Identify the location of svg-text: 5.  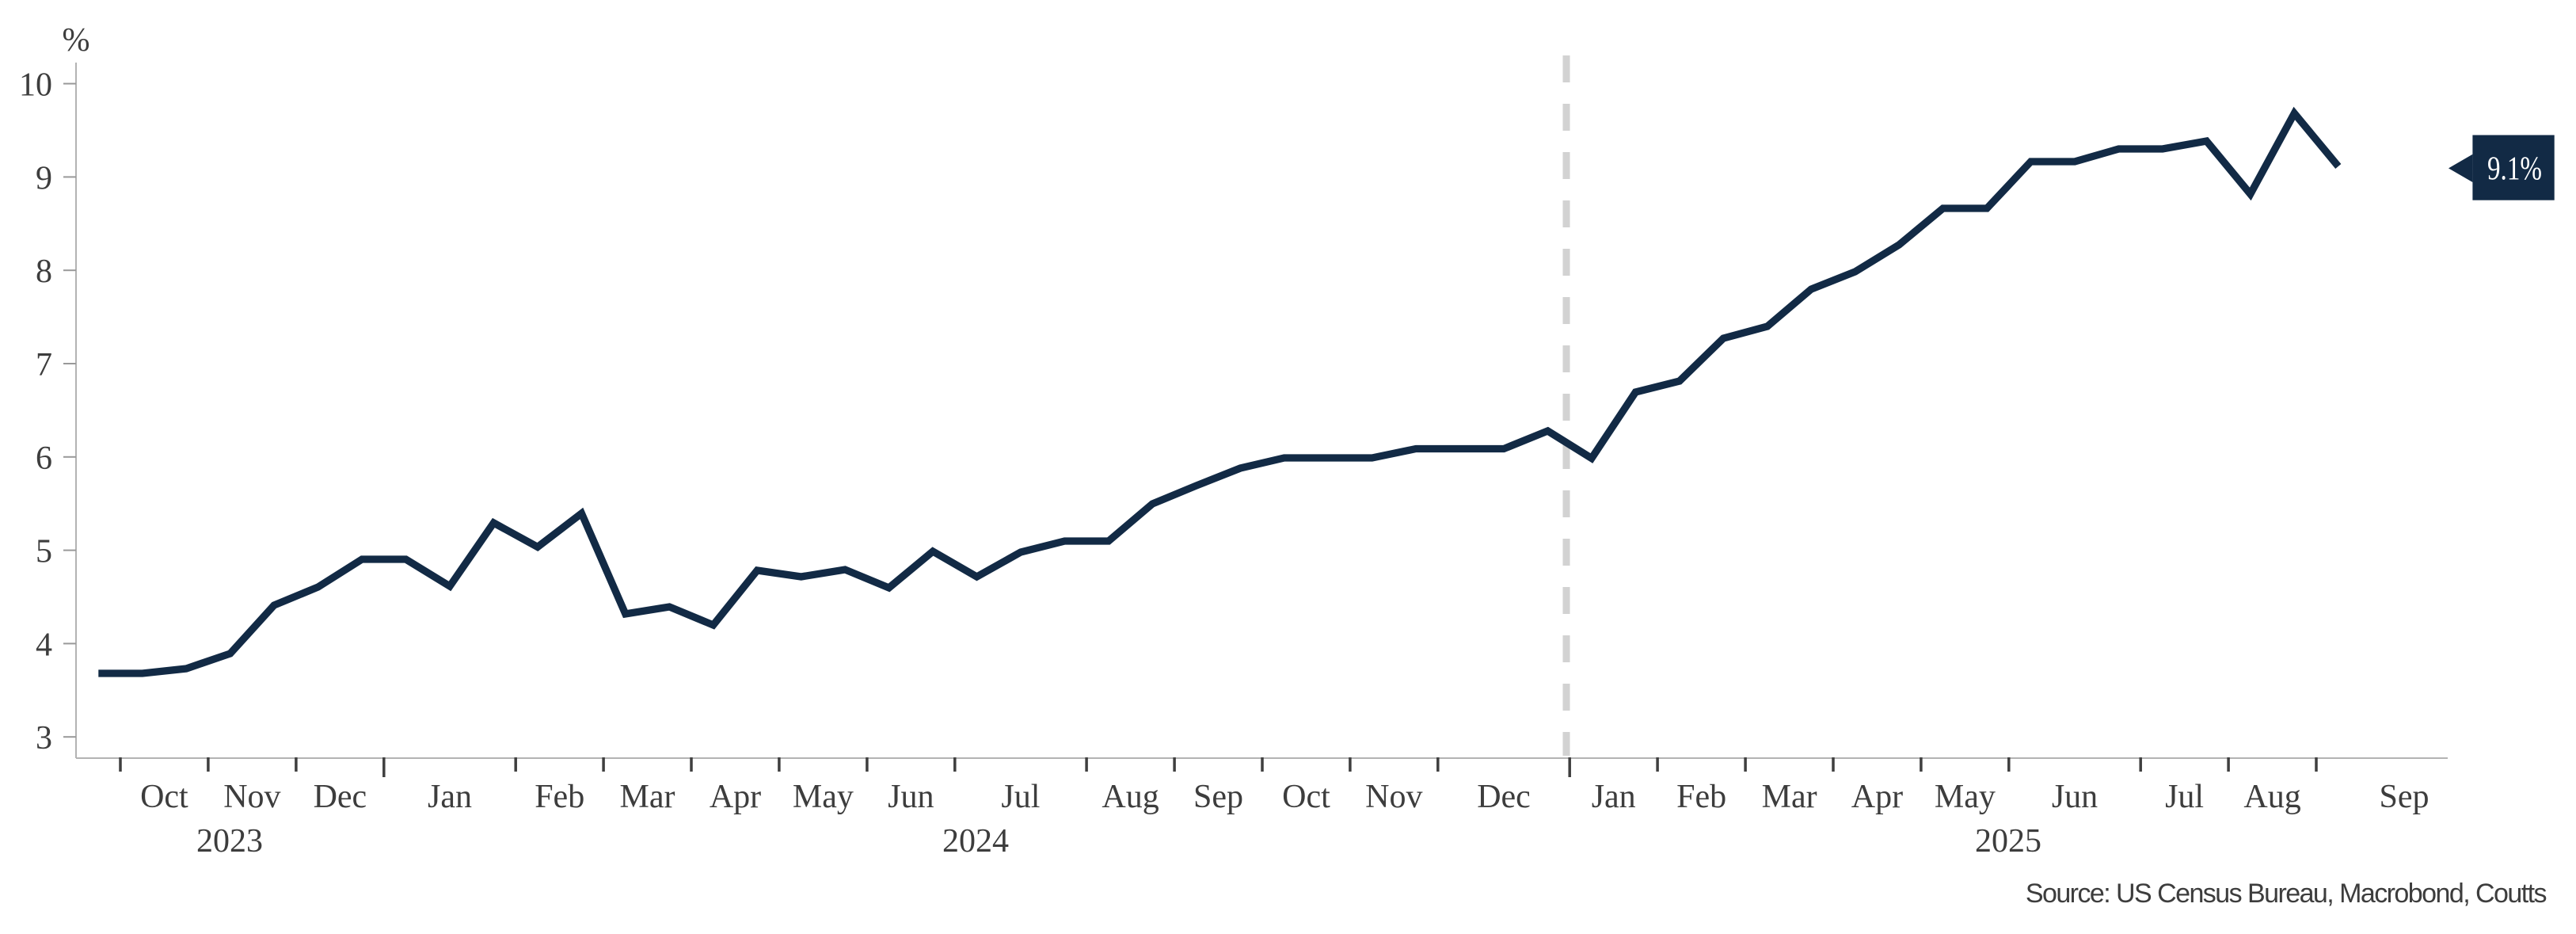
(44, 552).